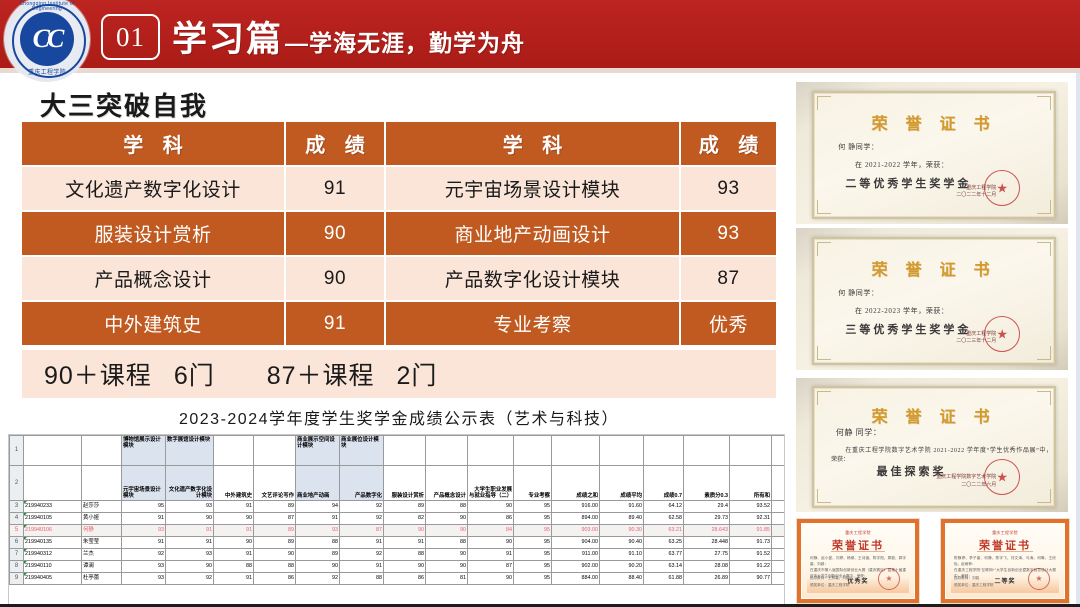 The image size is (1080, 607). What do you see at coordinates (101, 542) in the screenshot?
I see `cell-student-name: 朱莹莹` at bounding box center [101, 542].